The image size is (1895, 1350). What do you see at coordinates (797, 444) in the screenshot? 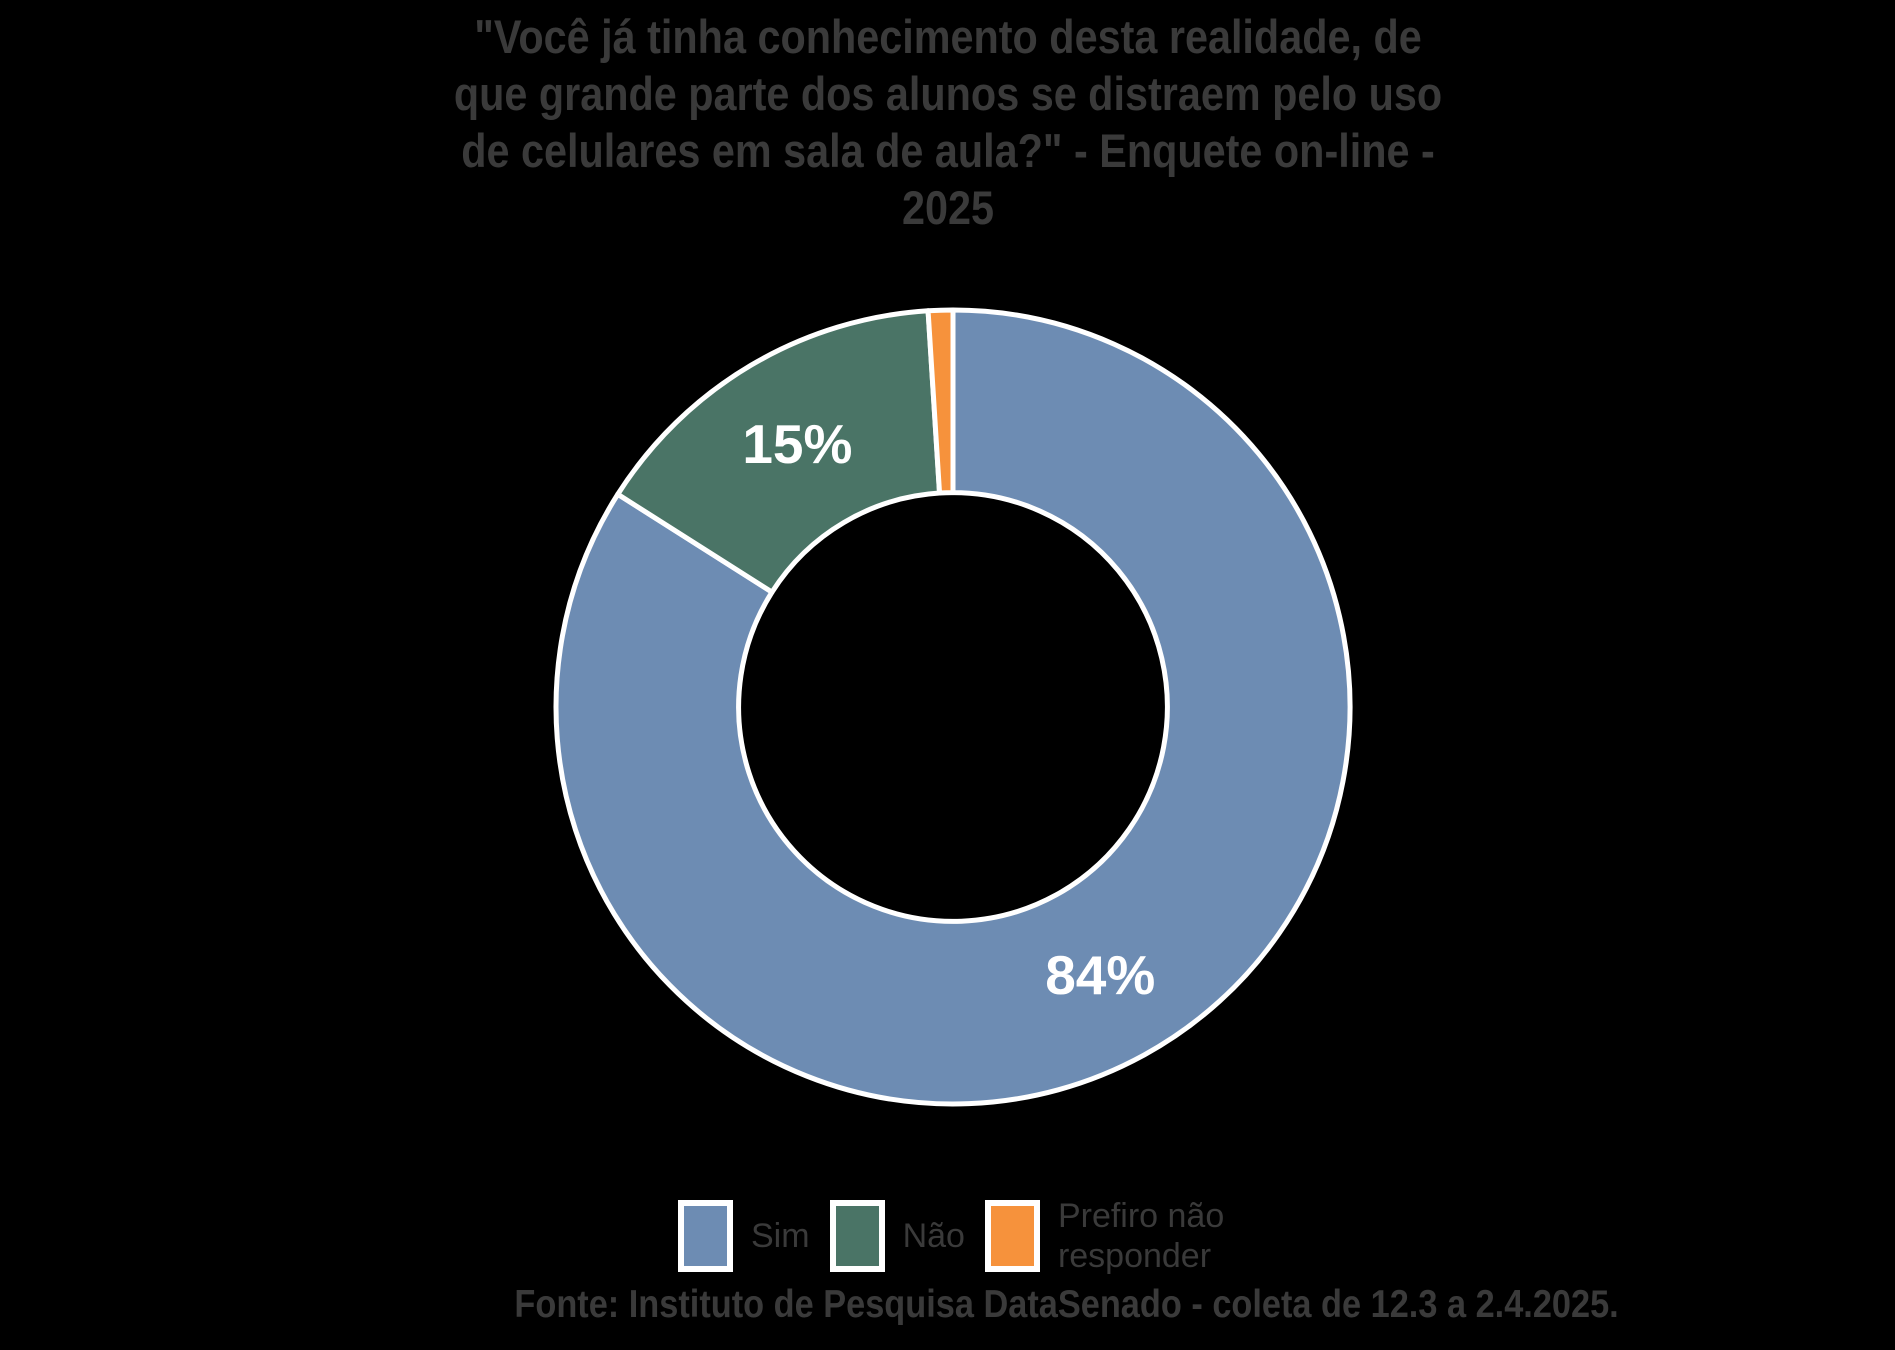
I see `slice-percentage-label: 15%` at bounding box center [797, 444].